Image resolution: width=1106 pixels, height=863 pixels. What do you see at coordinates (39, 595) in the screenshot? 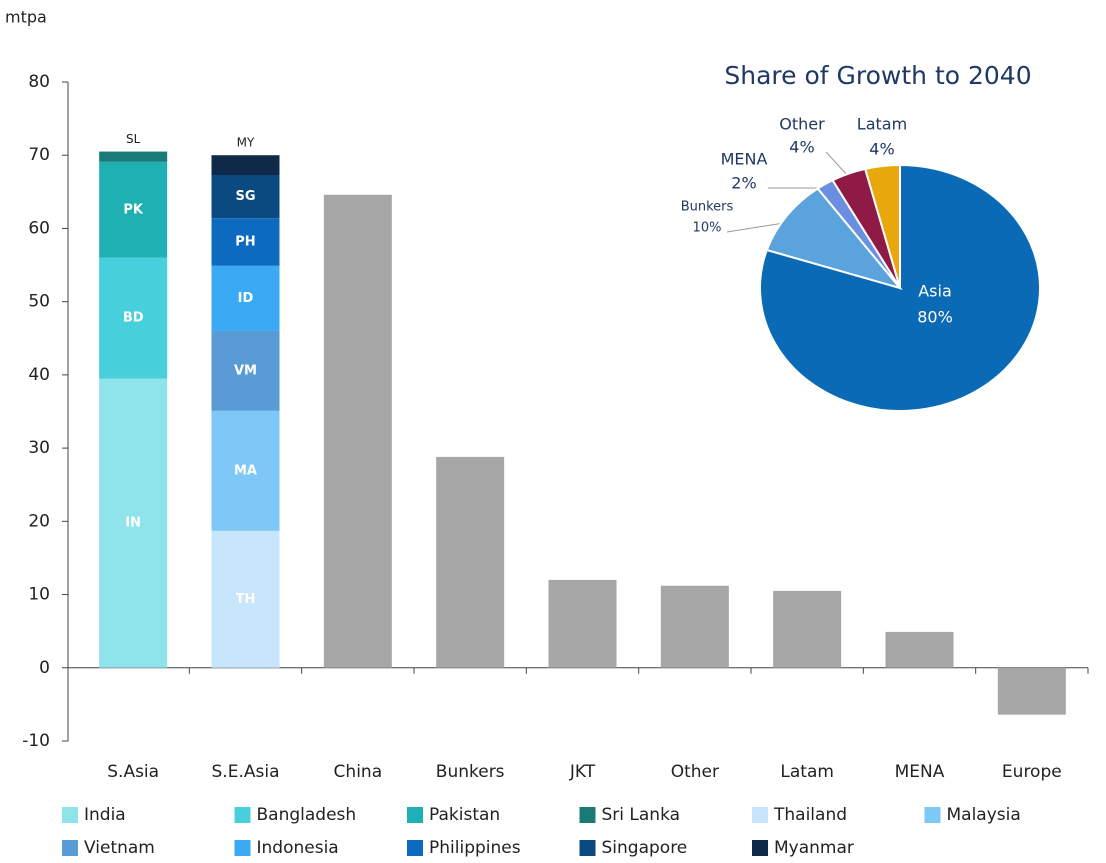
I see `y-tick-label: 10` at bounding box center [39, 595].